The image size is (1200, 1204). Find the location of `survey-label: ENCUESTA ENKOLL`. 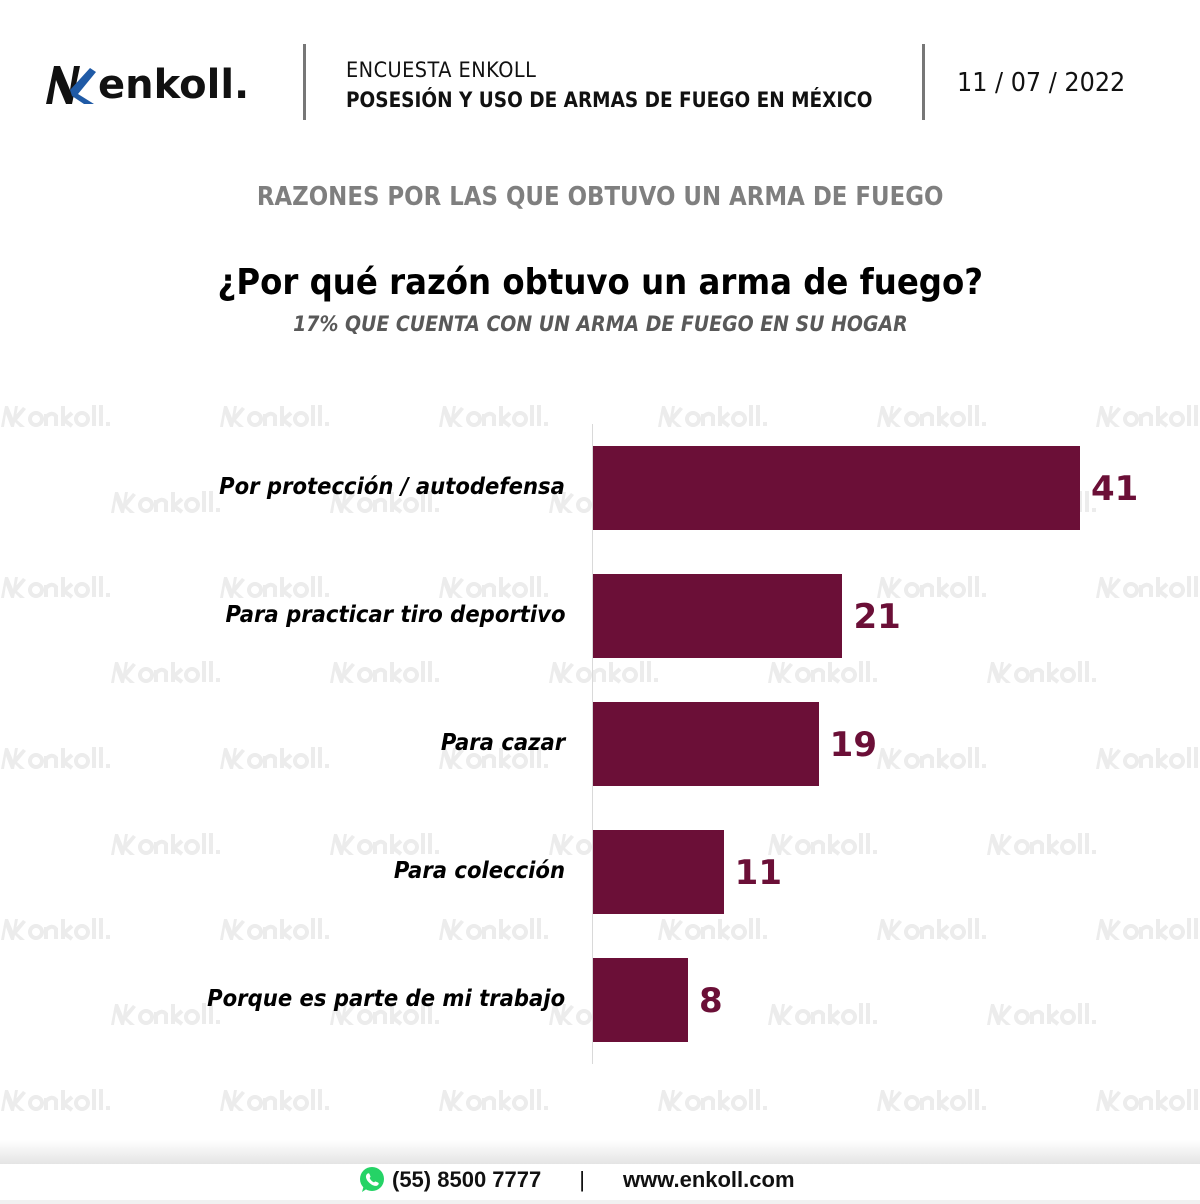

survey-label: ENCUESTA ENKOLL is located at coordinates (441, 70).